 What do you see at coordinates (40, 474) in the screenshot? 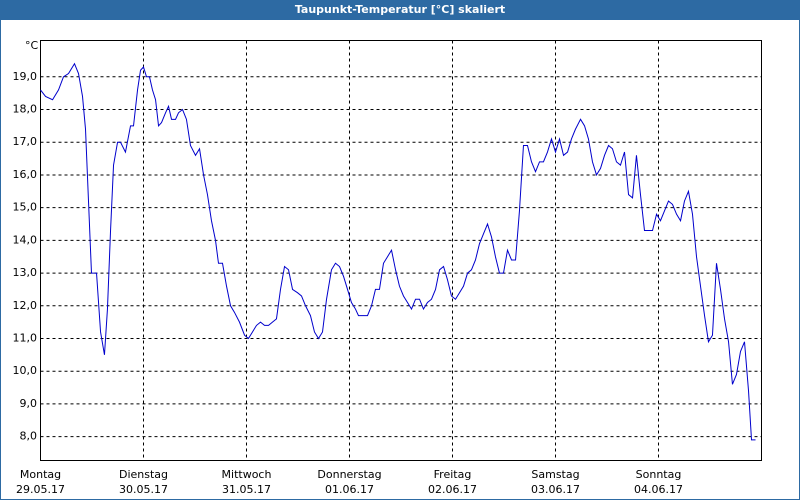
I see `x-tick-label: Montag` at bounding box center [40, 474].